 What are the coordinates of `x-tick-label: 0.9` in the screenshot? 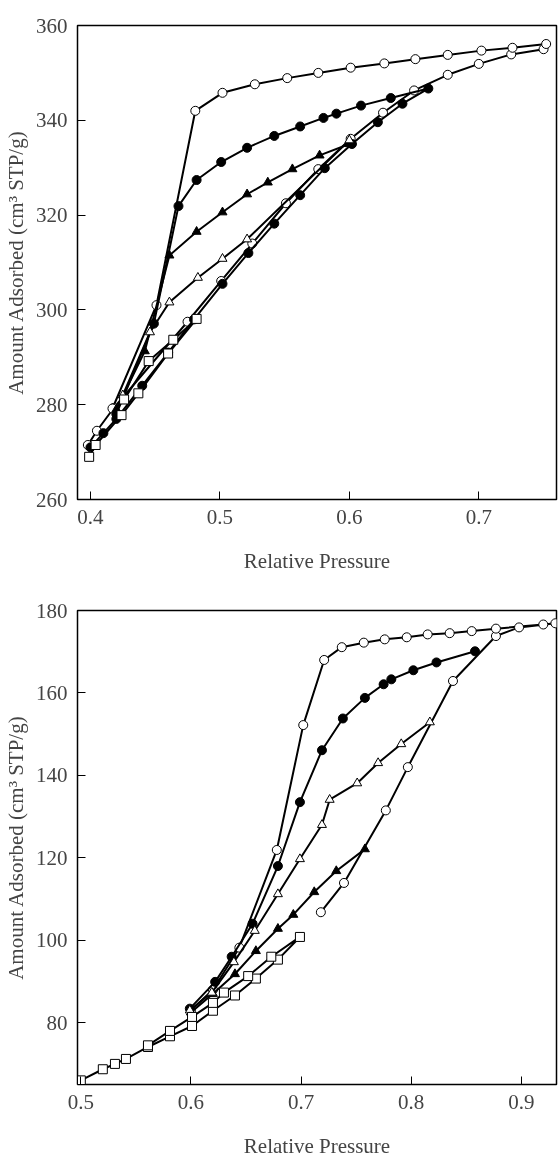 It's located at (521, 1101).